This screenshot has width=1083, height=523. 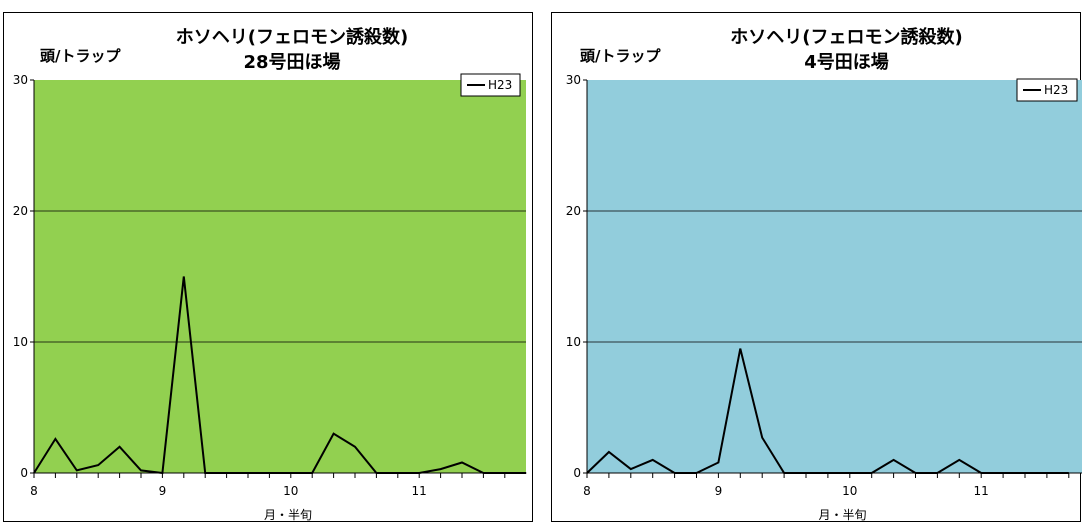 I want to click on chart-subtitle: 28号田ほ場, so click(x=291, y=62).